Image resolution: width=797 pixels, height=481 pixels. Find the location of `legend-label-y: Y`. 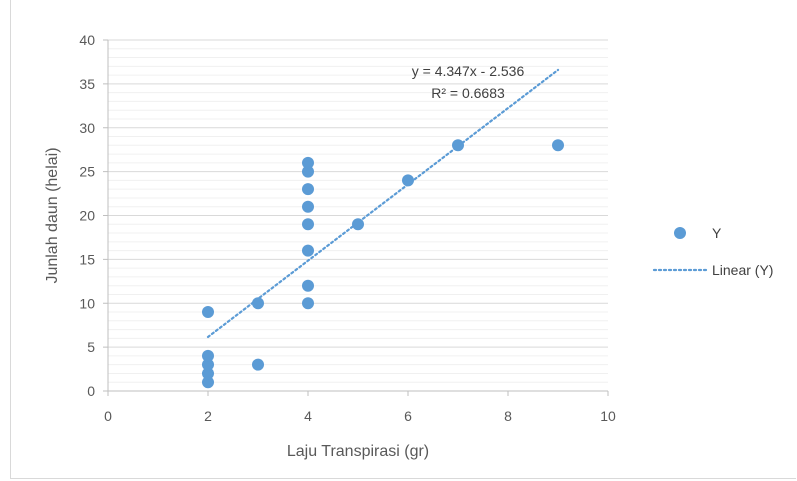

legend-label-y: Y is located at coordinates (717, 233).